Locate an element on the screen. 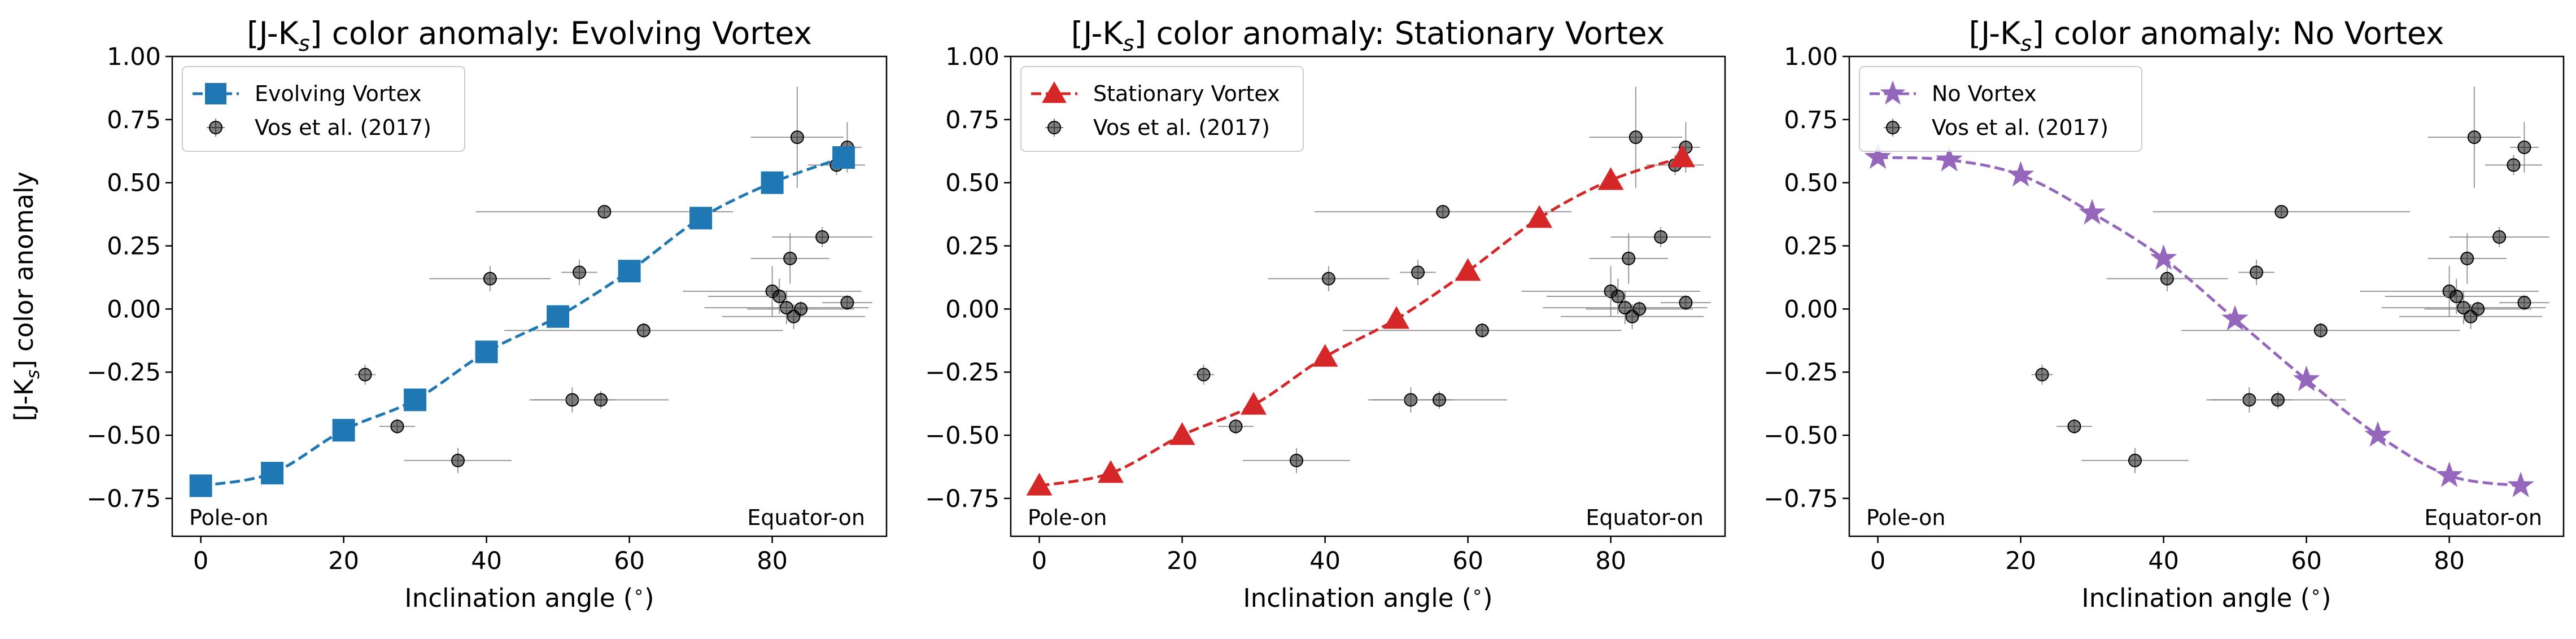 This screenshot has width=2576, height=639. pole-on-annotation: Pole-on is located at coordinates (1906, 517).